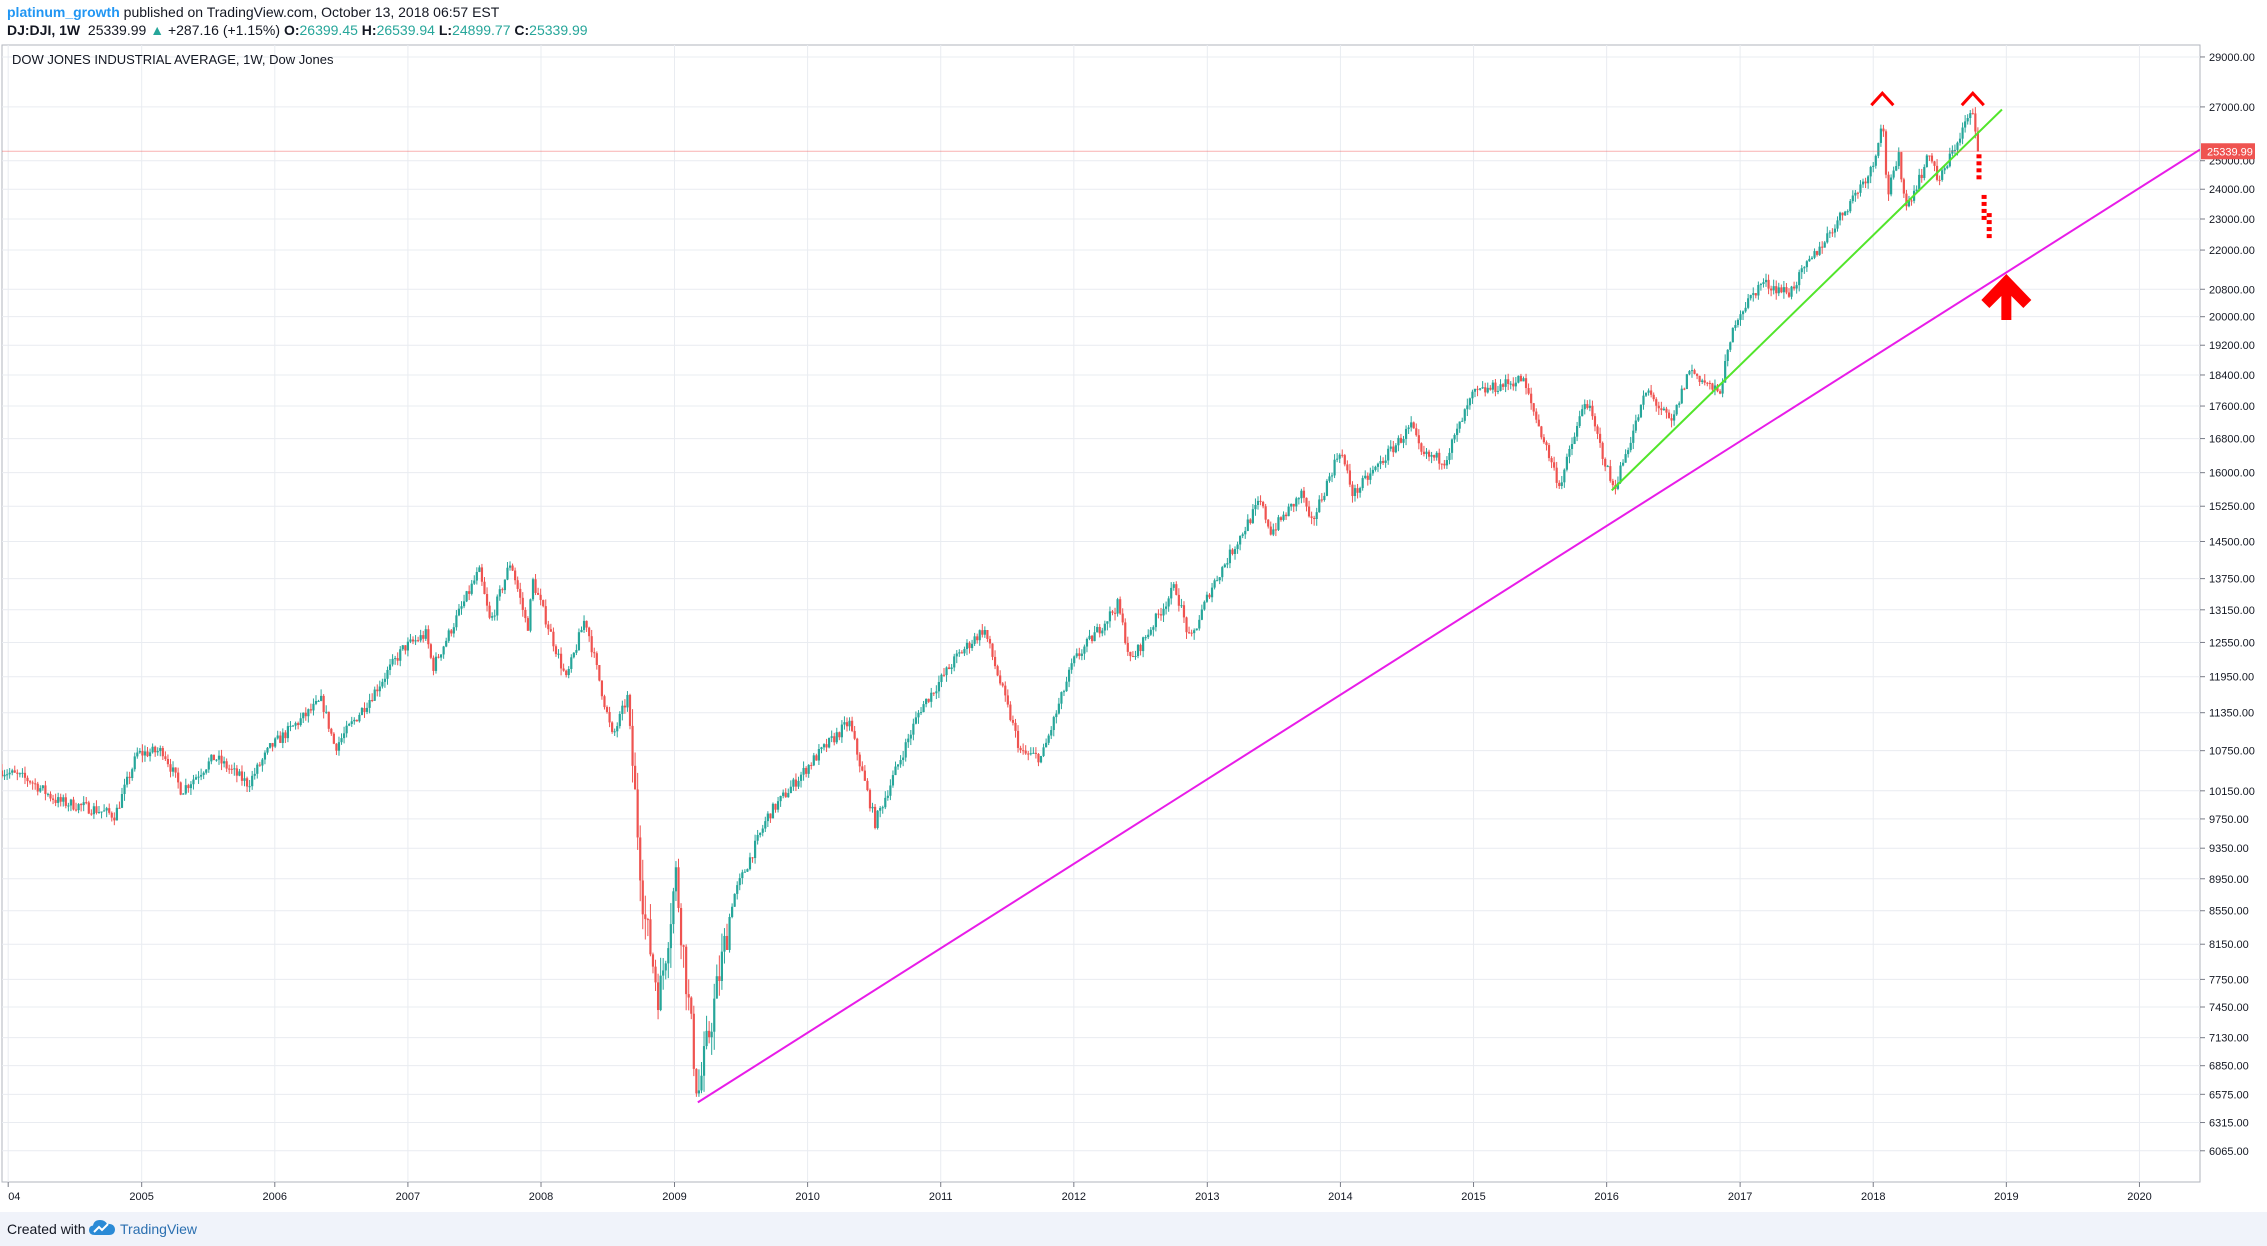 Image resolution: width=2267 pixels, height=1246 pixels. I want to click on x-tick-label: 04, so click(14, 1196).